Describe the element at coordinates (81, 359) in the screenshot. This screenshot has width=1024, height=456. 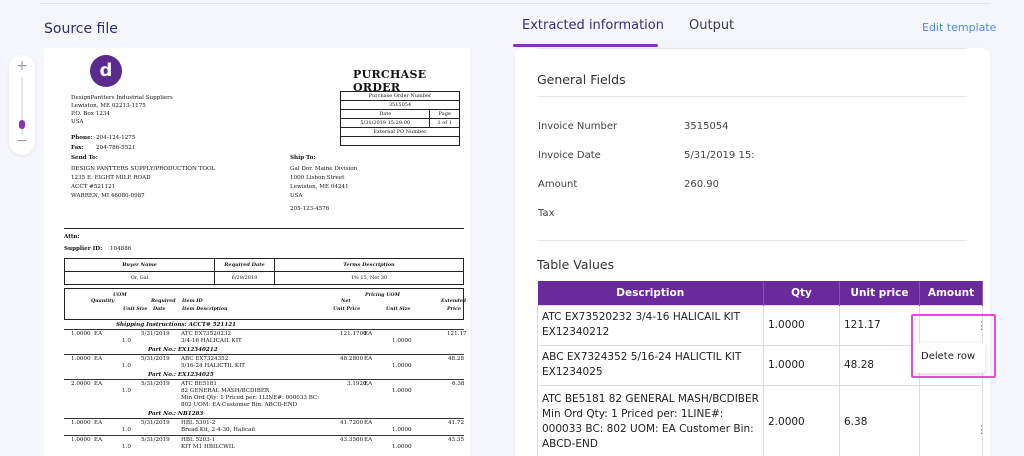
I see `line-qty: 1.0000` at that location.